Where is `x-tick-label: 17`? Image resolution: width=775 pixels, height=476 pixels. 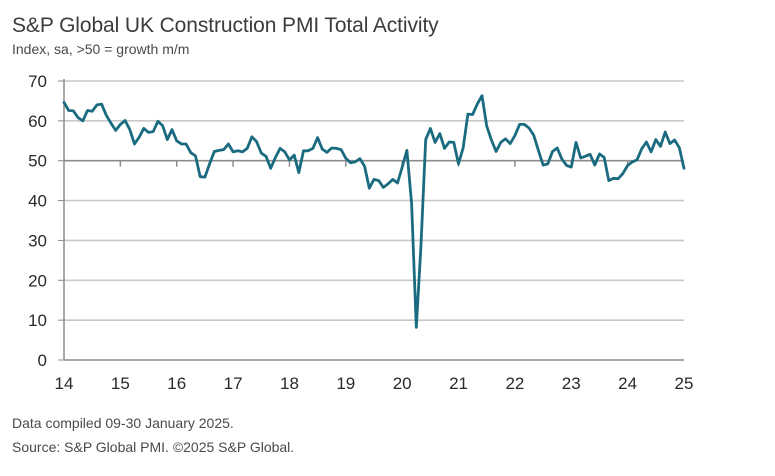 x-tick-label: 17 is located at coordinates (233, 383).